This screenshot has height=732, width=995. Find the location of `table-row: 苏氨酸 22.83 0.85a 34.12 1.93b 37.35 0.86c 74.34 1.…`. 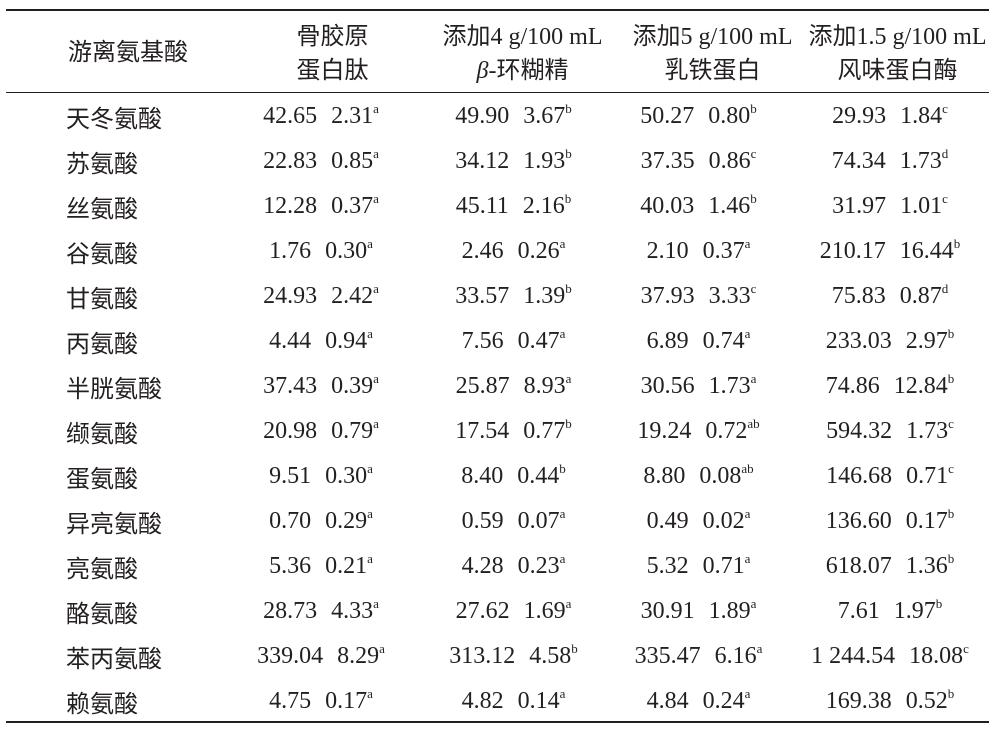

table-row: 苏氨酸 22.83 0.85a 34.12 1.93b 37.35 0.86c 74.34 1.… is located at coordinates (497, 161).